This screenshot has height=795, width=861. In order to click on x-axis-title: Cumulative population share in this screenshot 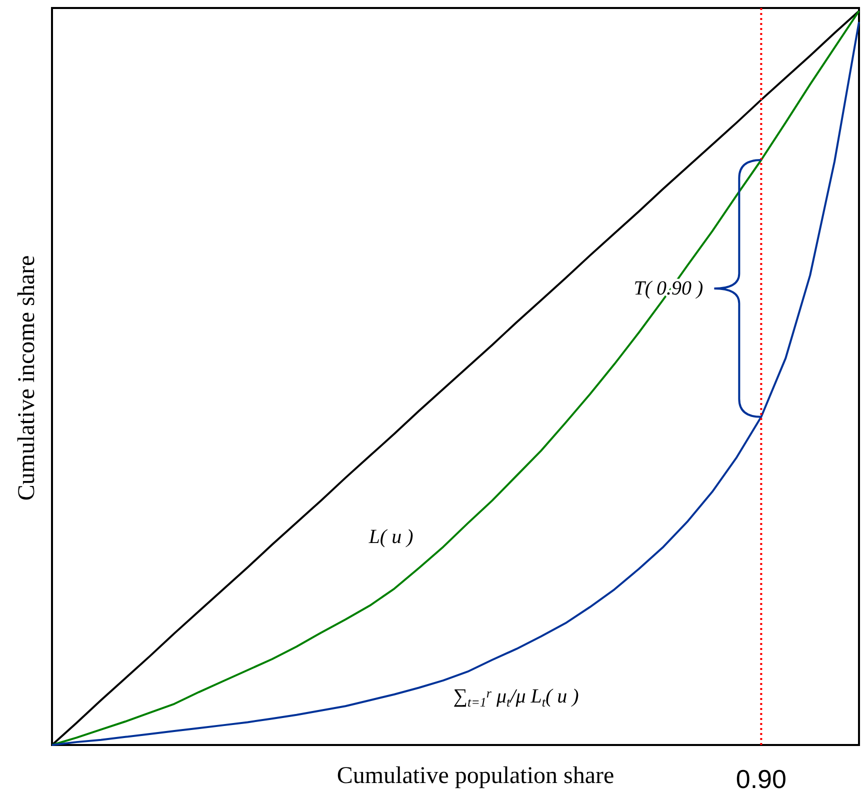, I will do `click(475, 776)`.